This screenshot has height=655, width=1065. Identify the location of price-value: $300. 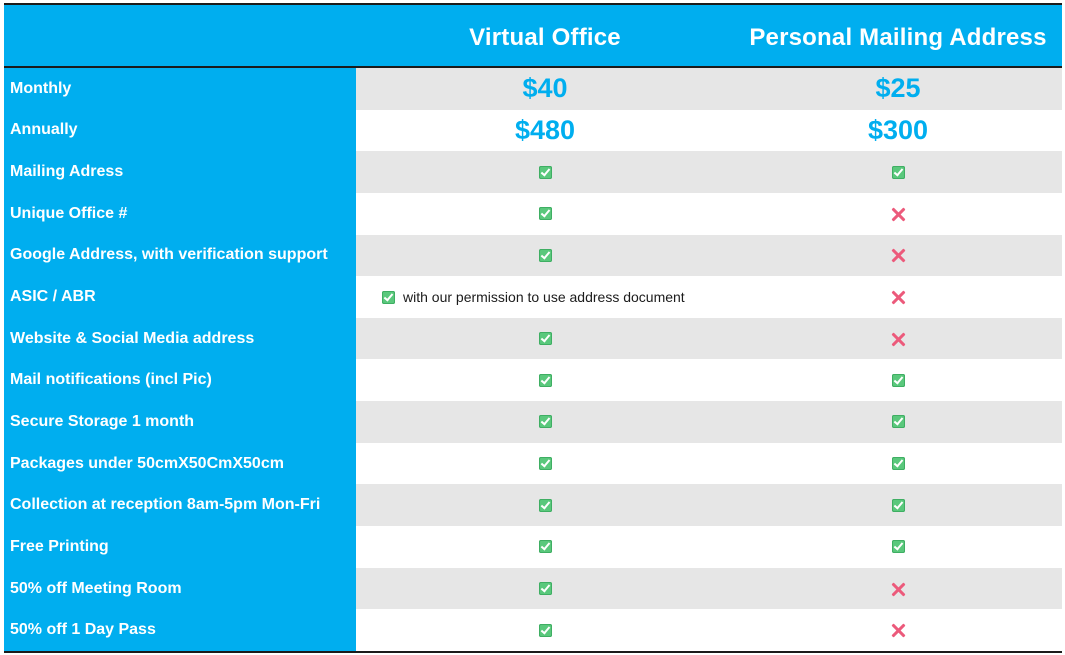
(898, 129).